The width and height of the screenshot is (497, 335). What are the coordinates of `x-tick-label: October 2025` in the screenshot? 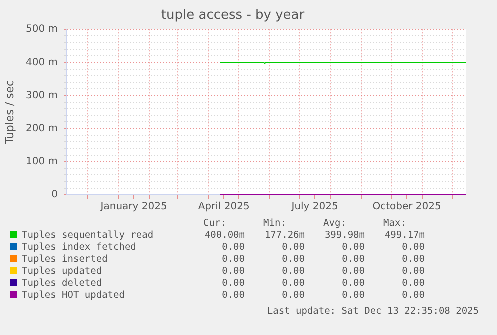 It's located at (407, 207).